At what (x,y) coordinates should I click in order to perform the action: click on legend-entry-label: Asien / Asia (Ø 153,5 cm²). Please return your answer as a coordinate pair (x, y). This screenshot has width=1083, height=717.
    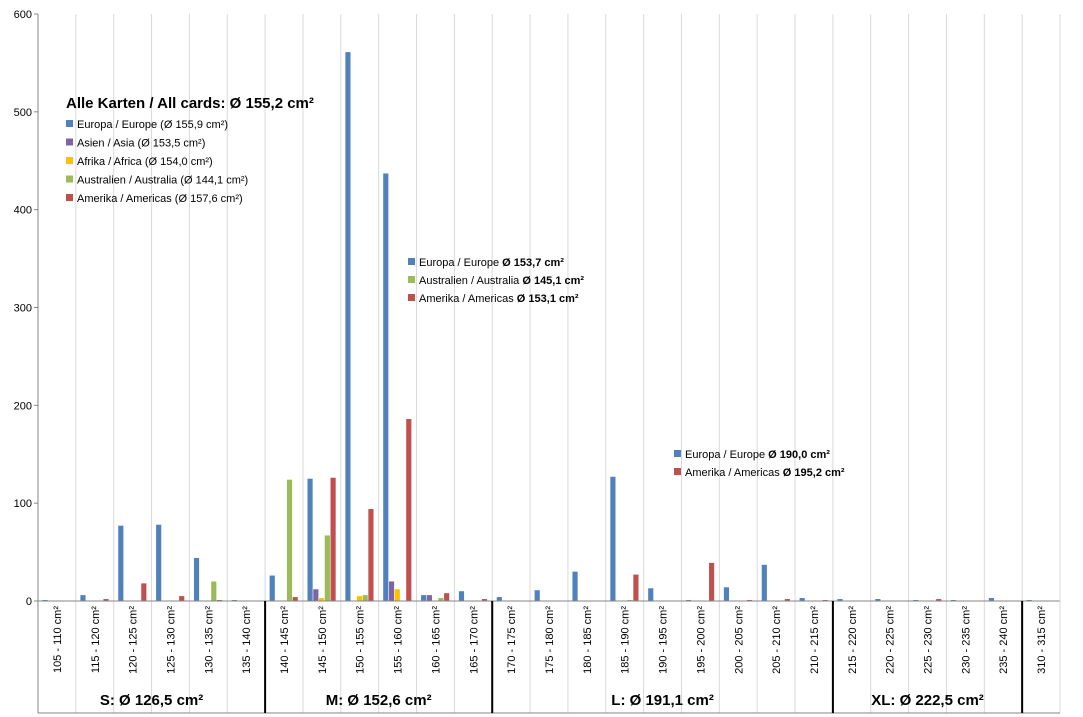
    Looking at the image, I should click on (141, 144).